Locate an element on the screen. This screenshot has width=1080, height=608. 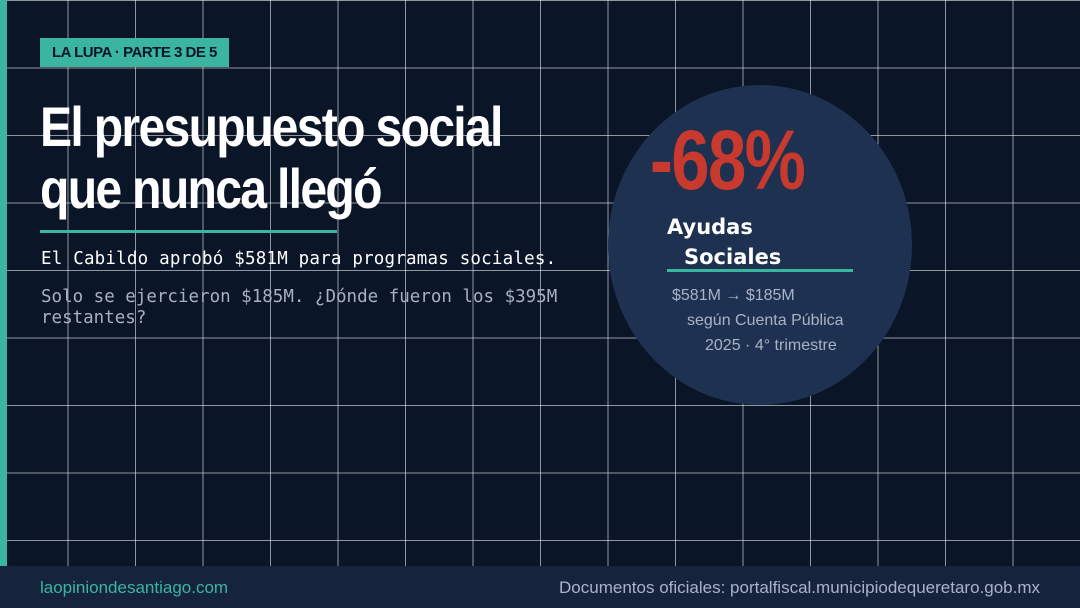
series-tag: LA LUPA · PARTE 3 DE 5 is located at coordinates (134, 52).